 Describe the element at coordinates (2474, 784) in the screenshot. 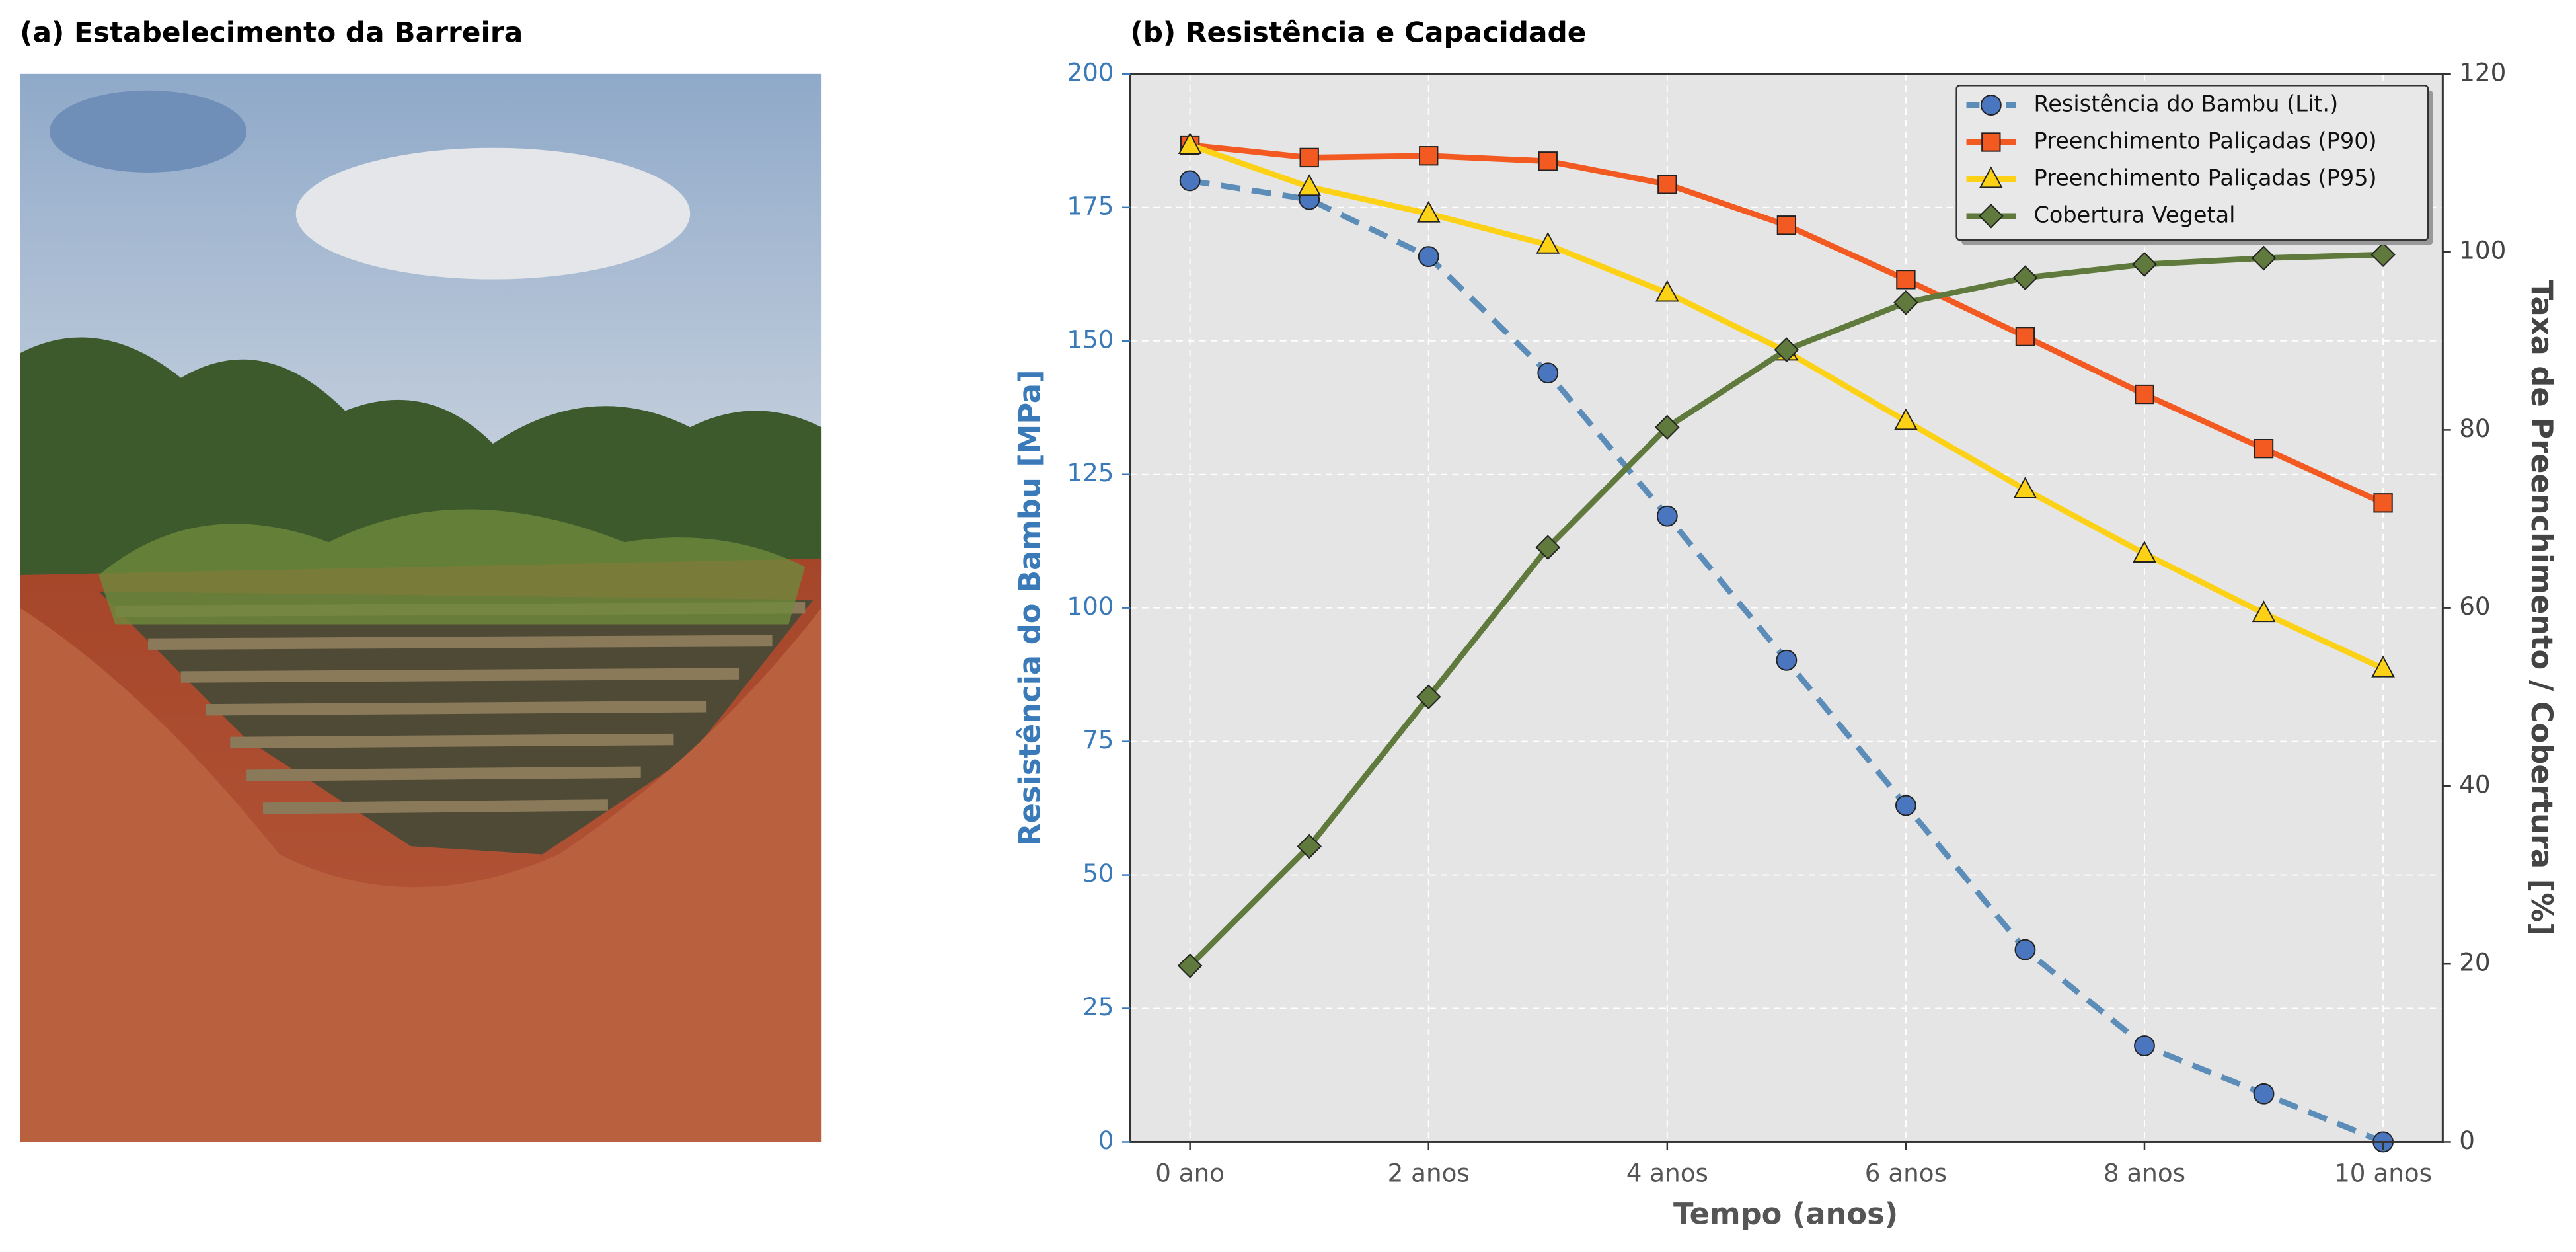

I see `y2-tick-label: 40` at that location.